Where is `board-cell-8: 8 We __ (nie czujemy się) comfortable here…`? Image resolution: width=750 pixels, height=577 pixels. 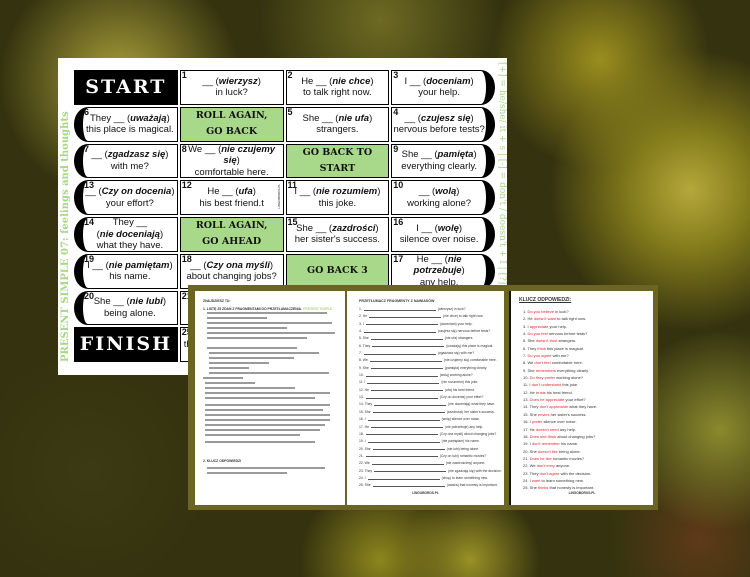
board-cell-8: 8 We __ (nie czujemy się) comfortable here… is located at coordinates (231, 161).